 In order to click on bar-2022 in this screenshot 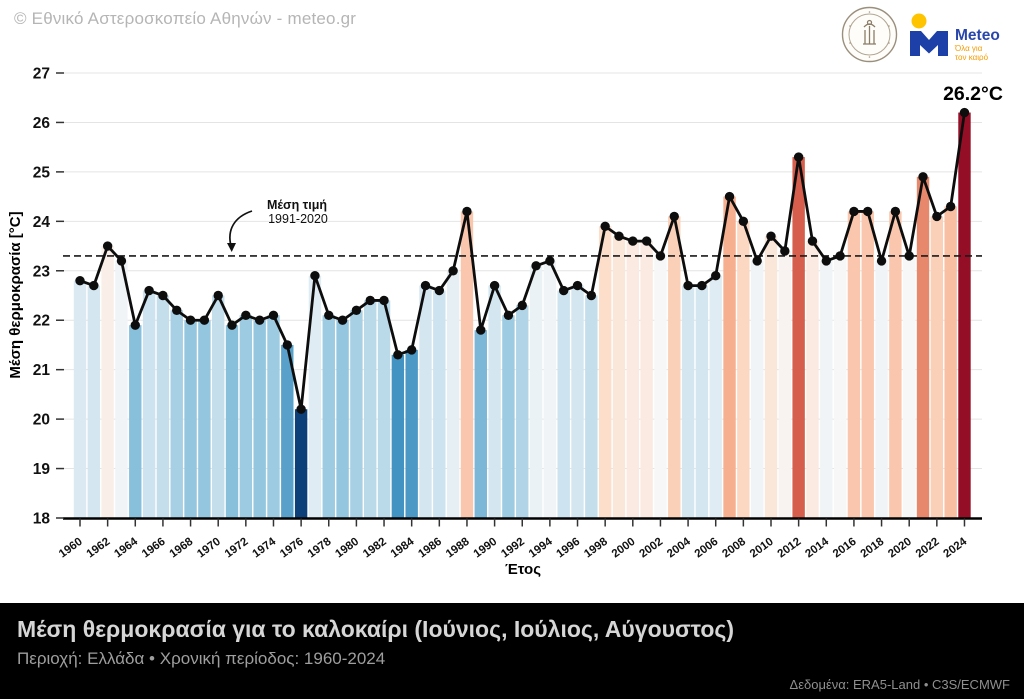, I will do `click(937, 367)`.